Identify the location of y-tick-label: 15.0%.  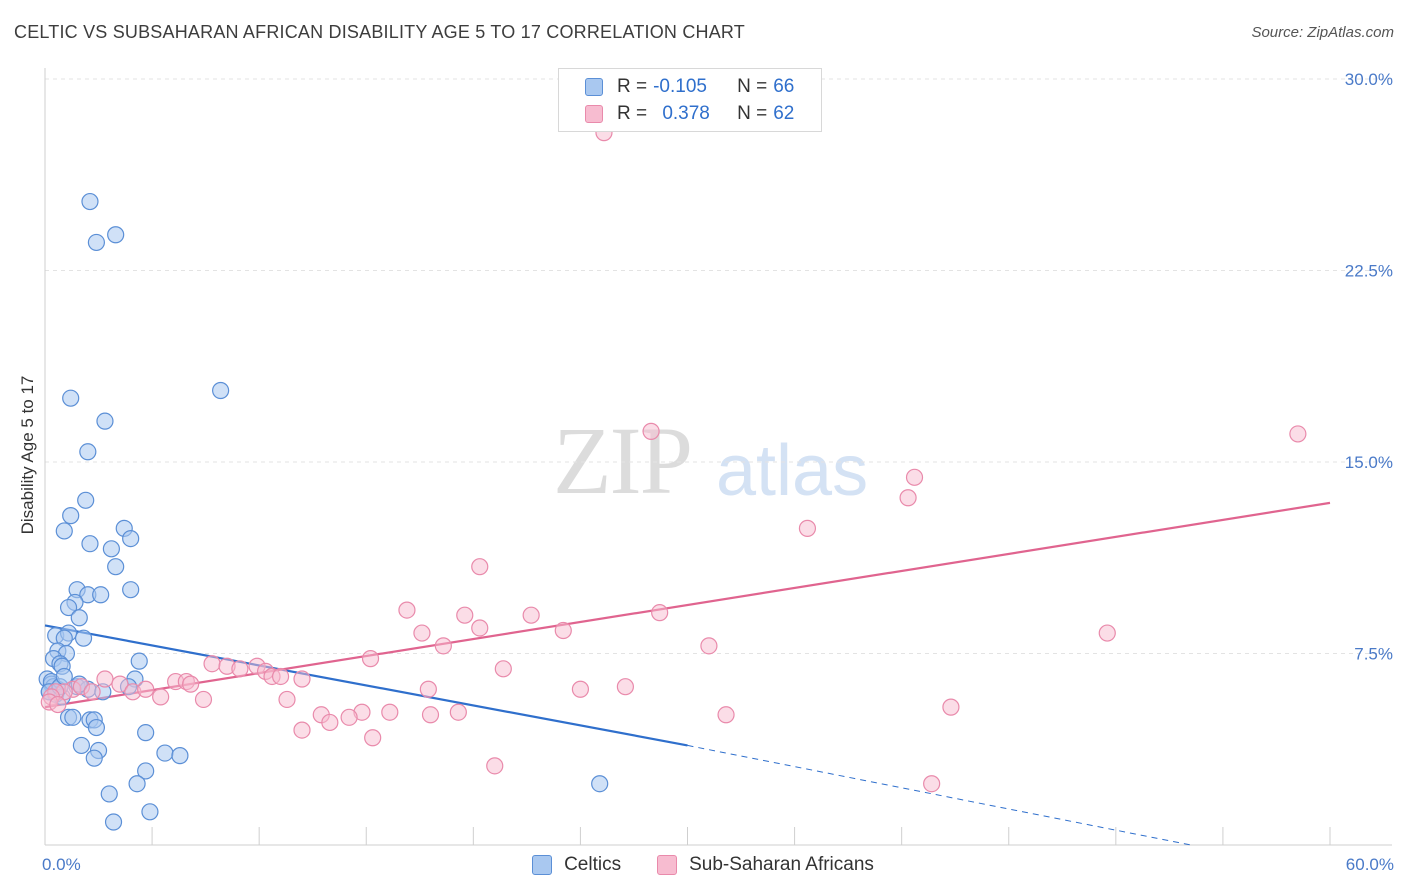
(1369, 462).